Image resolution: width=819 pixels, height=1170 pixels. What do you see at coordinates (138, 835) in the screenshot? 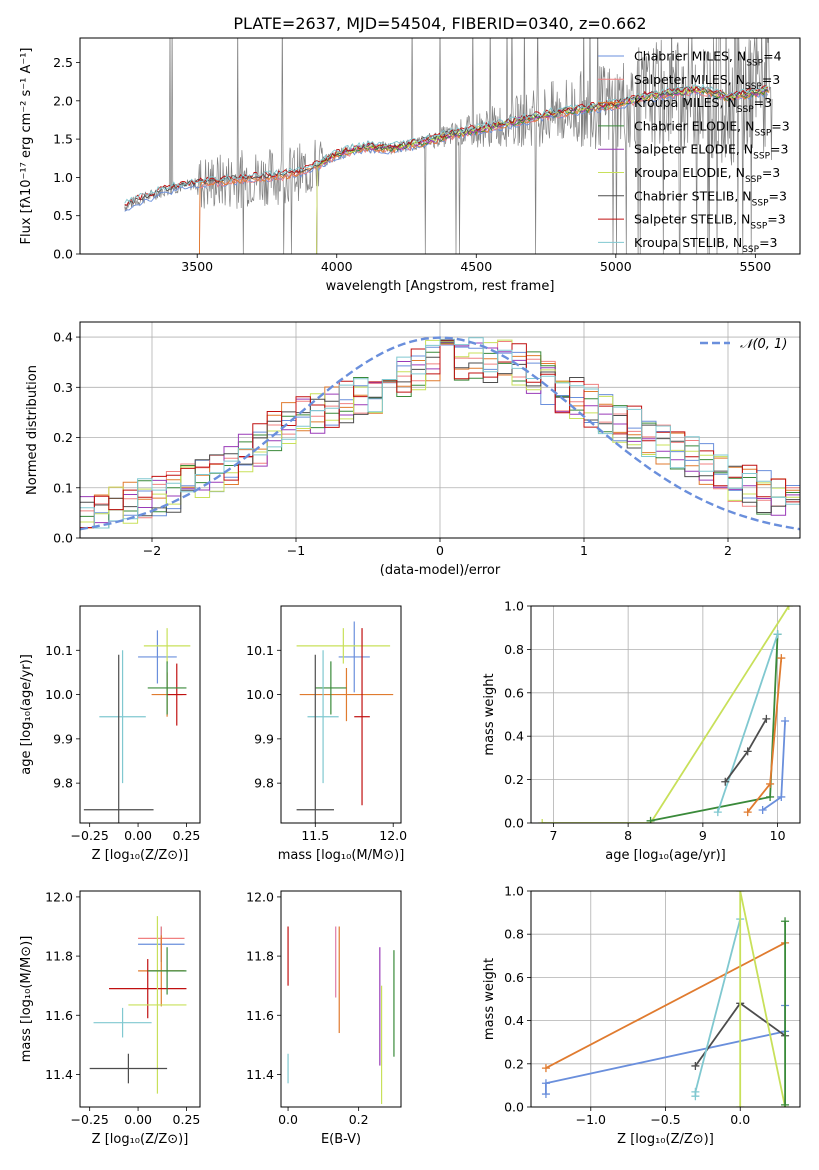
I see `z-age-xtick-label: 0.00` at bounding box center [138, 835].